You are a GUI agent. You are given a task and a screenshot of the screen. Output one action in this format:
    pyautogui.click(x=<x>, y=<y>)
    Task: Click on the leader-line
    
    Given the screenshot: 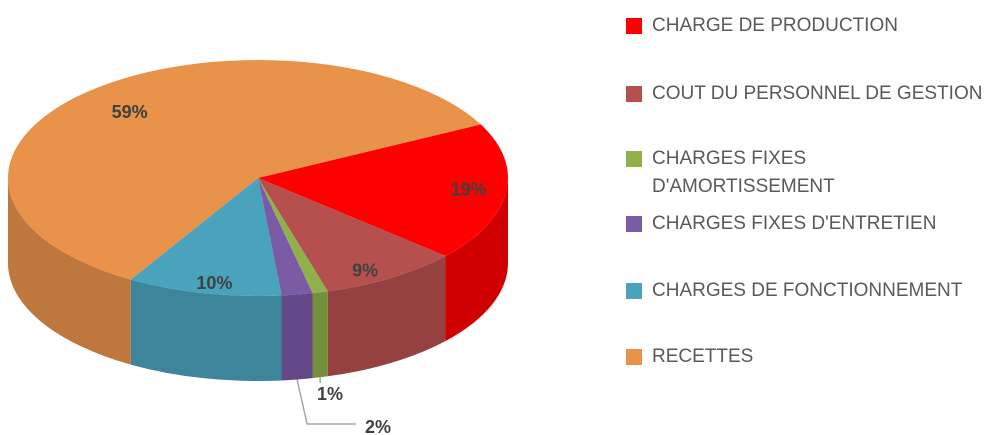 What is the action you would take?
    pyautogui.click(x=326, y=402)
    